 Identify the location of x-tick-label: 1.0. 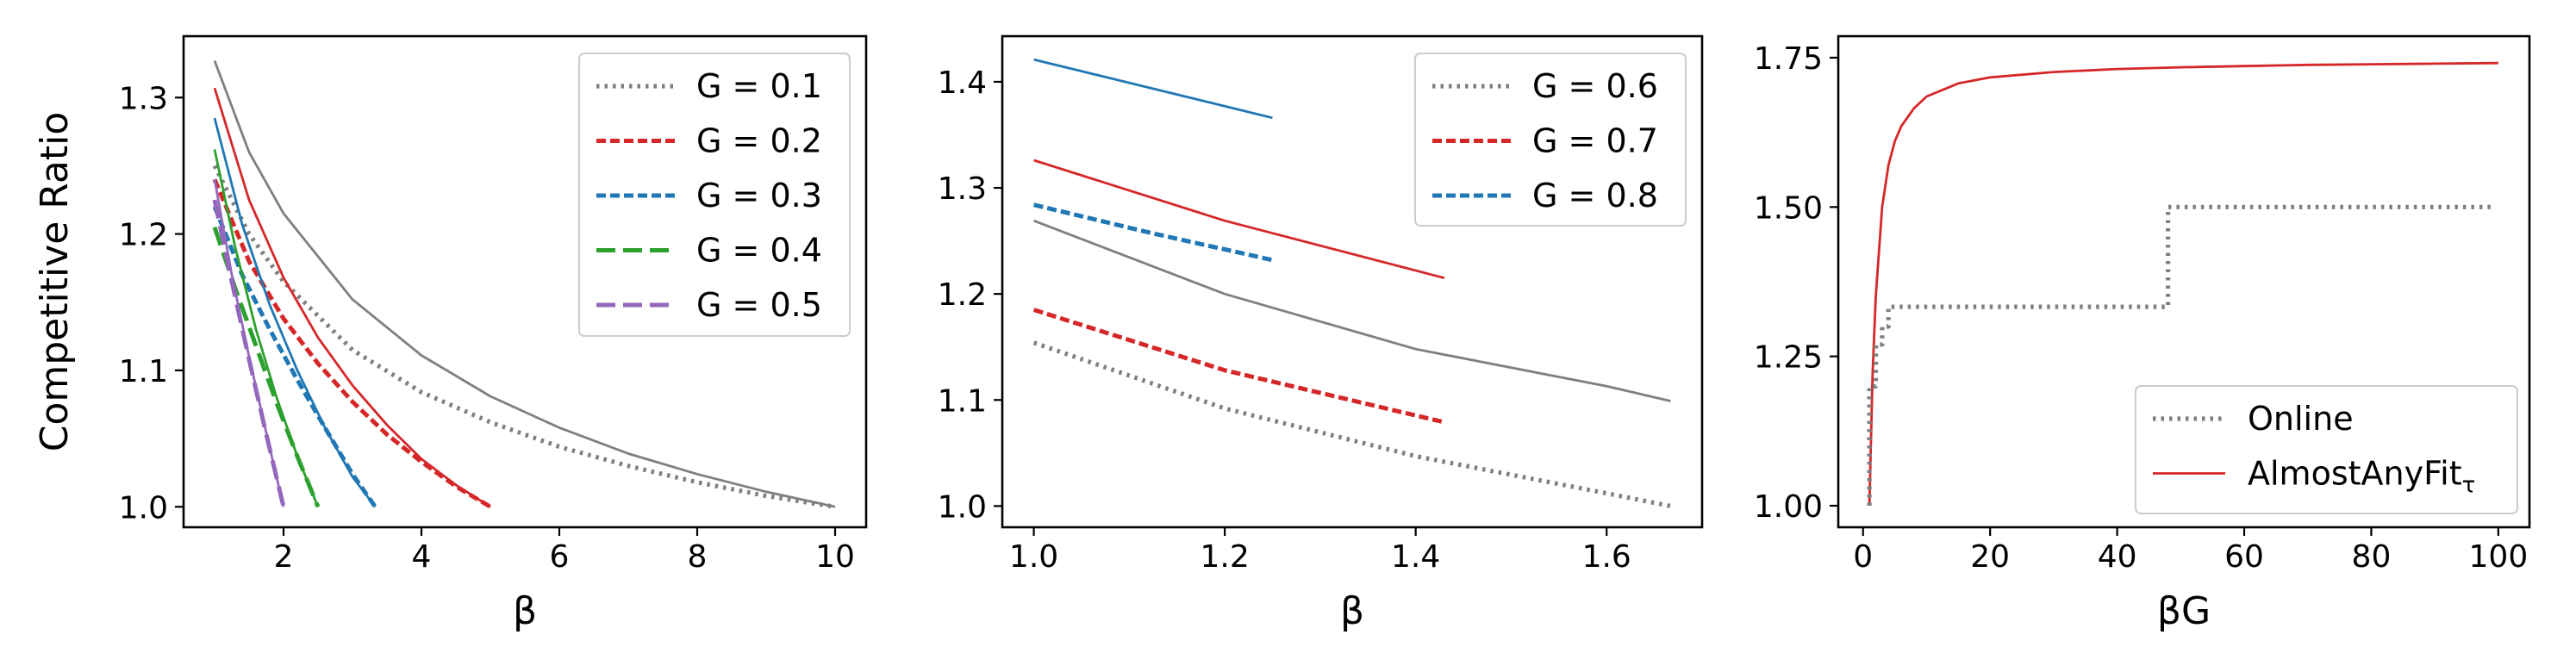
(1033, 557).